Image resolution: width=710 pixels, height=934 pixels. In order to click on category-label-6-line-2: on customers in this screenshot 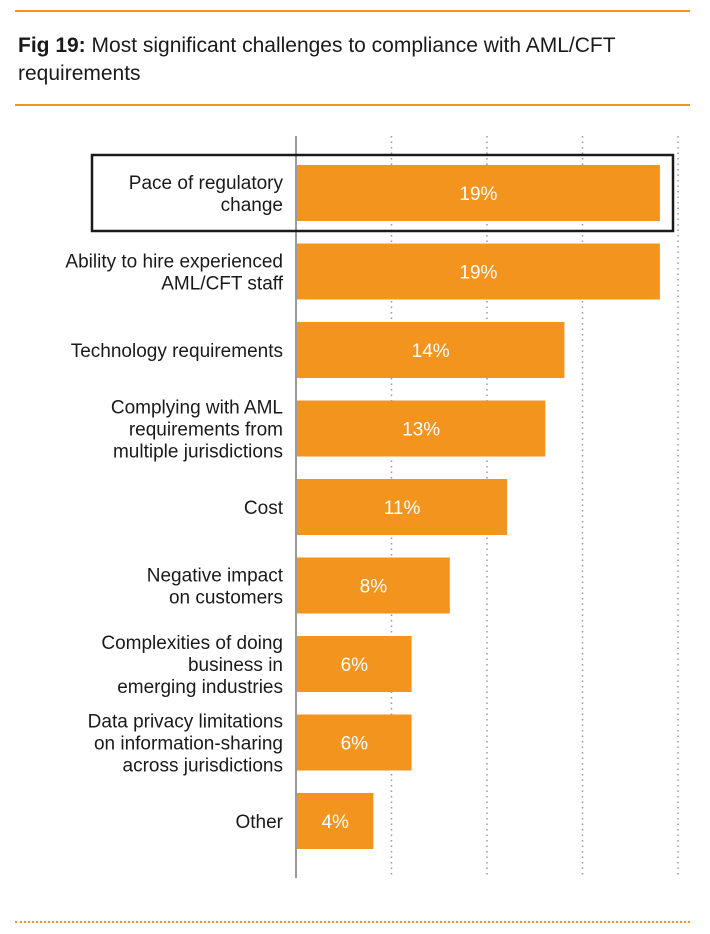, I will do `click(226, 598)`.